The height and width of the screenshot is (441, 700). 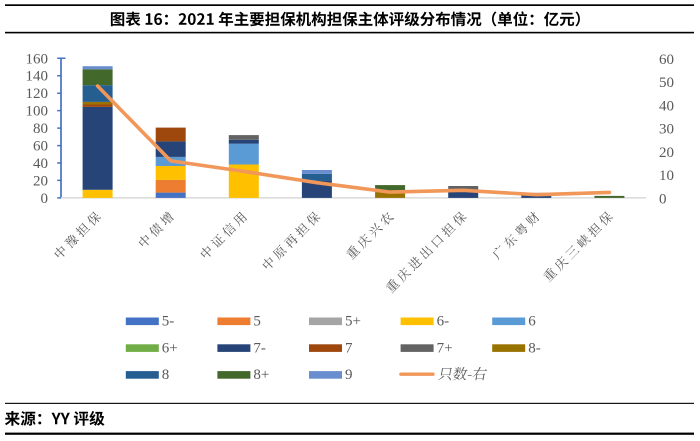 I want to click on svg-text: 80, so click(x=40, y=129).